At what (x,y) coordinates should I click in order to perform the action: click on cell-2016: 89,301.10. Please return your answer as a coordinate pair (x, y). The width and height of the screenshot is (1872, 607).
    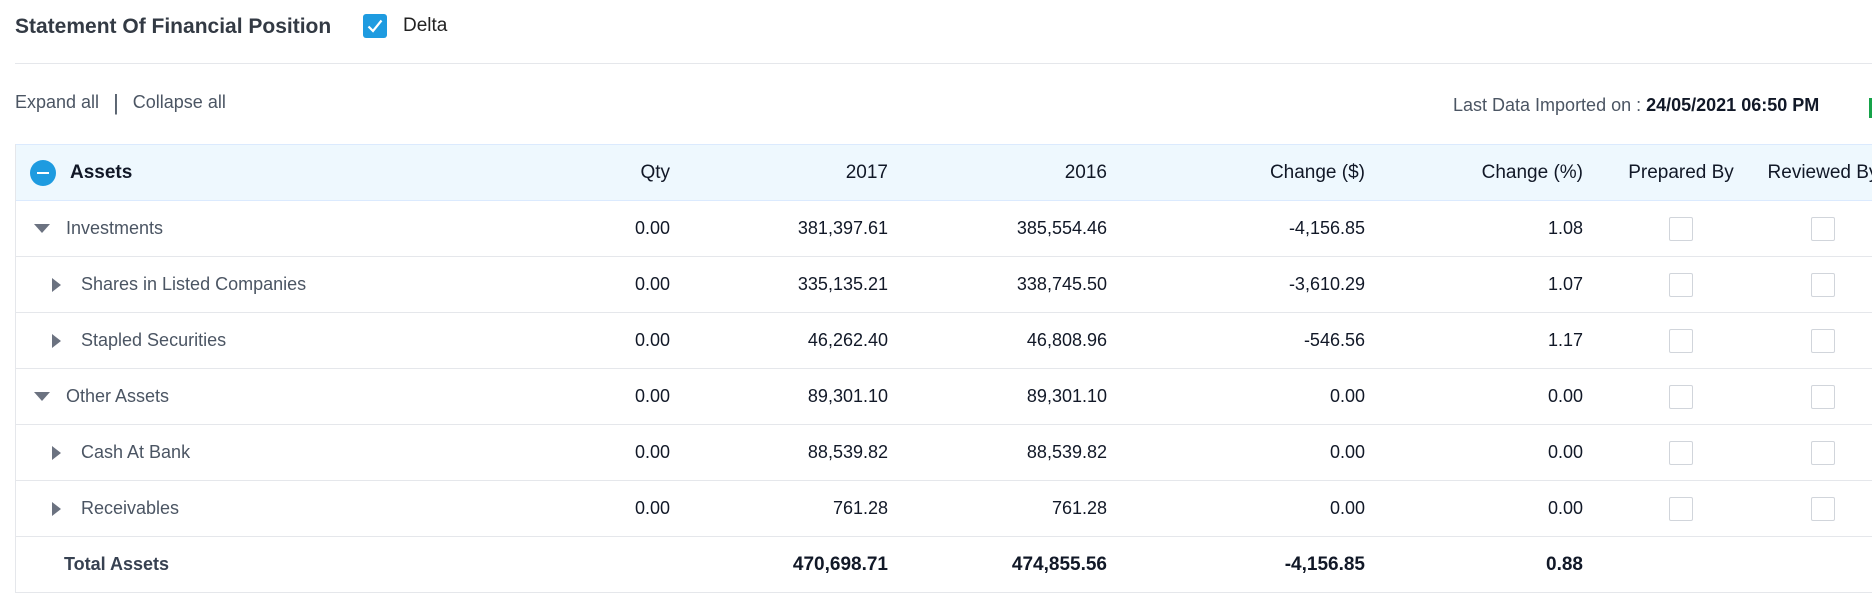
    Looking at the image, I should click on (1066, 396).